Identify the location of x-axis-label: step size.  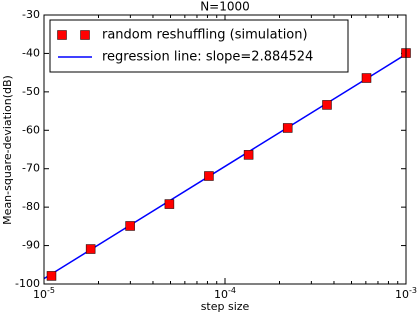
(225, 306).